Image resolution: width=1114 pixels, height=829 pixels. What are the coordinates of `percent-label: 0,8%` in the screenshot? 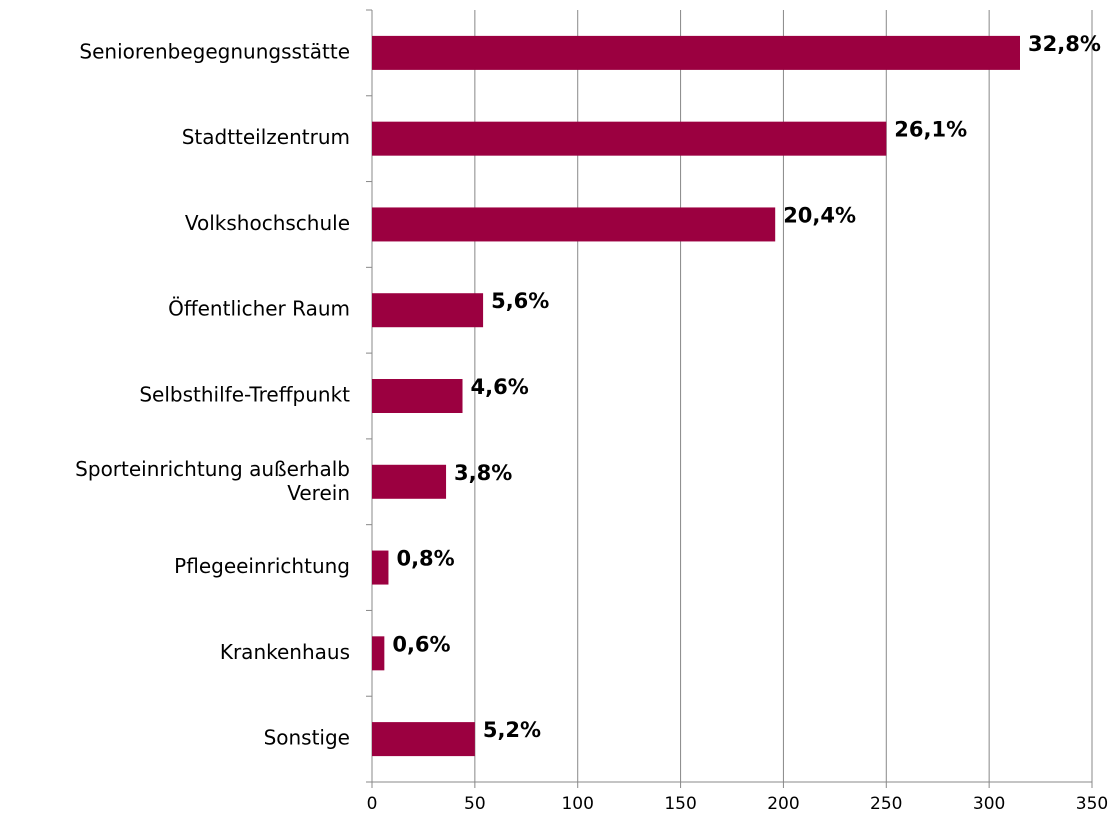 It's located at (425, 559).